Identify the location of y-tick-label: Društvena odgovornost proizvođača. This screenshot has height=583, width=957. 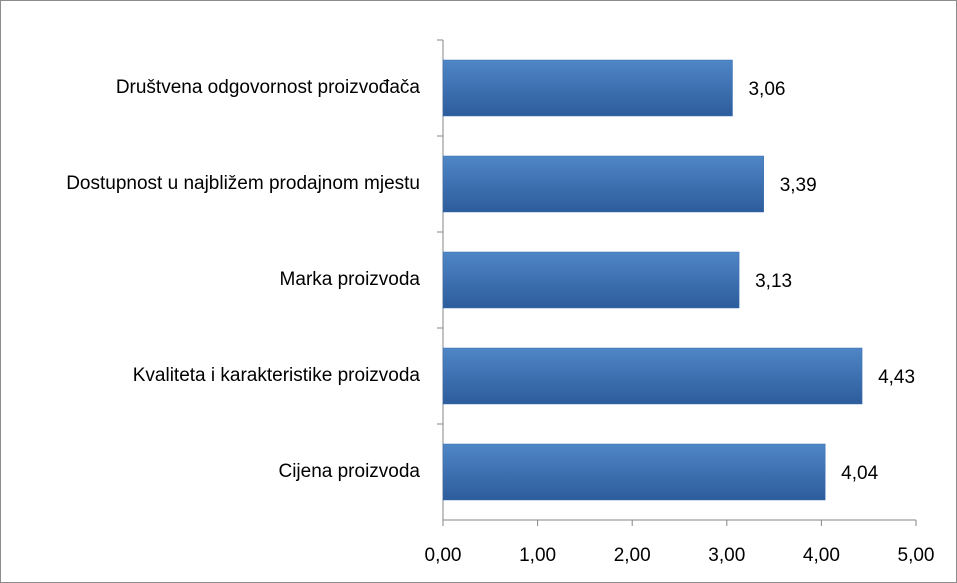
(268, 88).